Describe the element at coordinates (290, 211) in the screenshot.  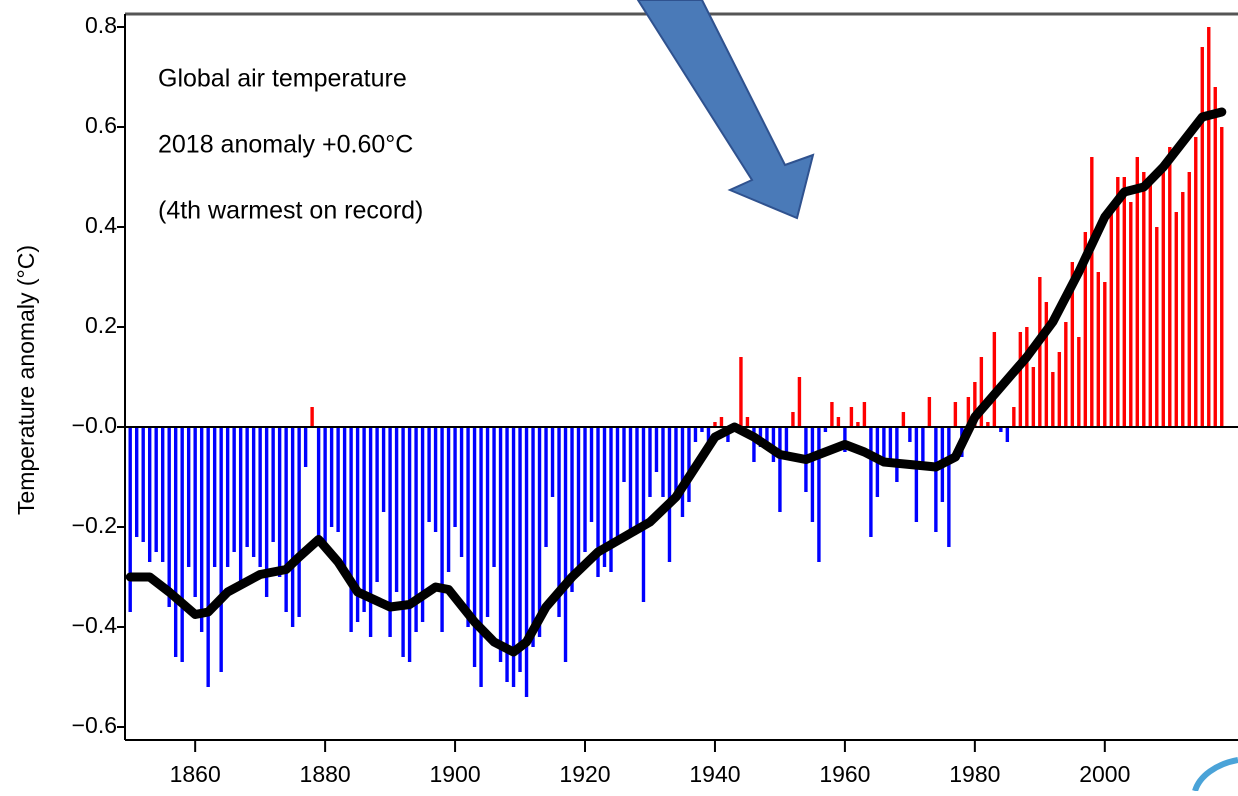
I see `annotation: (4th warmest on record)` at that location.